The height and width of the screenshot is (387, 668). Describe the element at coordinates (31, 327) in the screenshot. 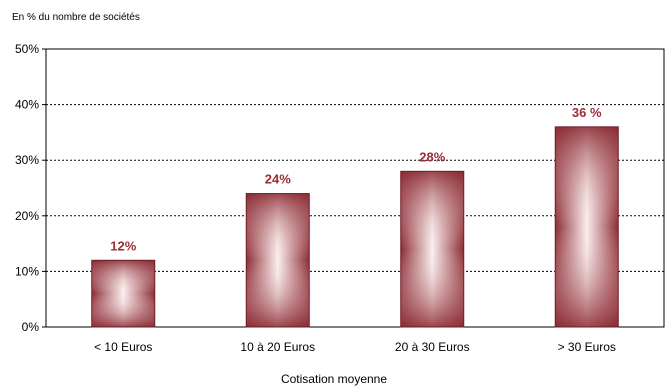

I see `y-tick-label: 0%` at that location.